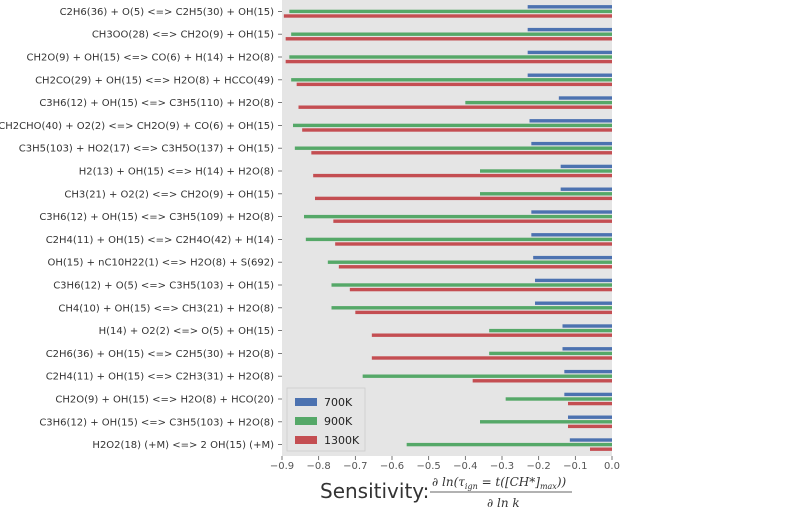 Image resolution: width=808 pixels, height=519 pixels. What do you see at coordinates (471, 486) in the screenshot?
I see `xlabel-num-sub1: ign` at bounding box center [471, 486].